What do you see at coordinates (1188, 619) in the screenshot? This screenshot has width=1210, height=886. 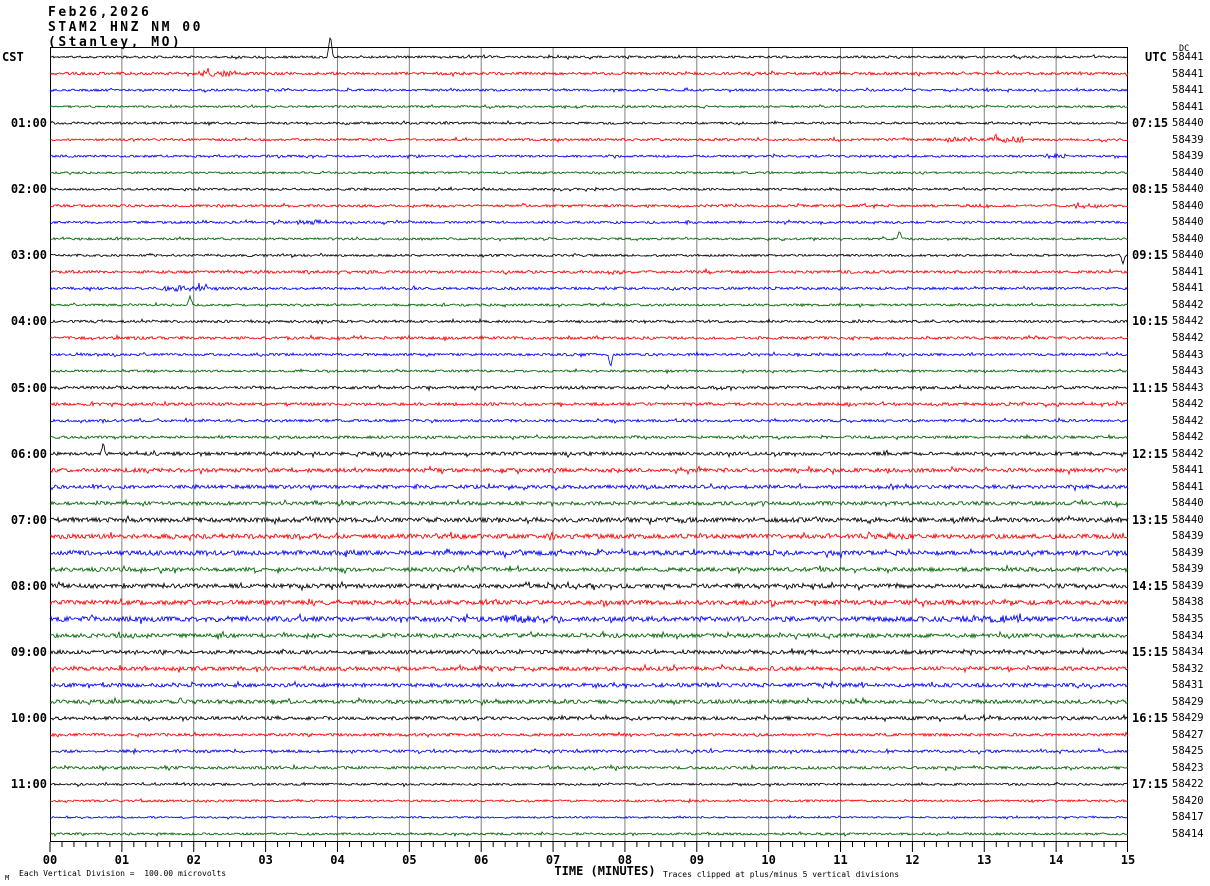 I see `dc-value: 58435` at bounding box center [1188, 619].